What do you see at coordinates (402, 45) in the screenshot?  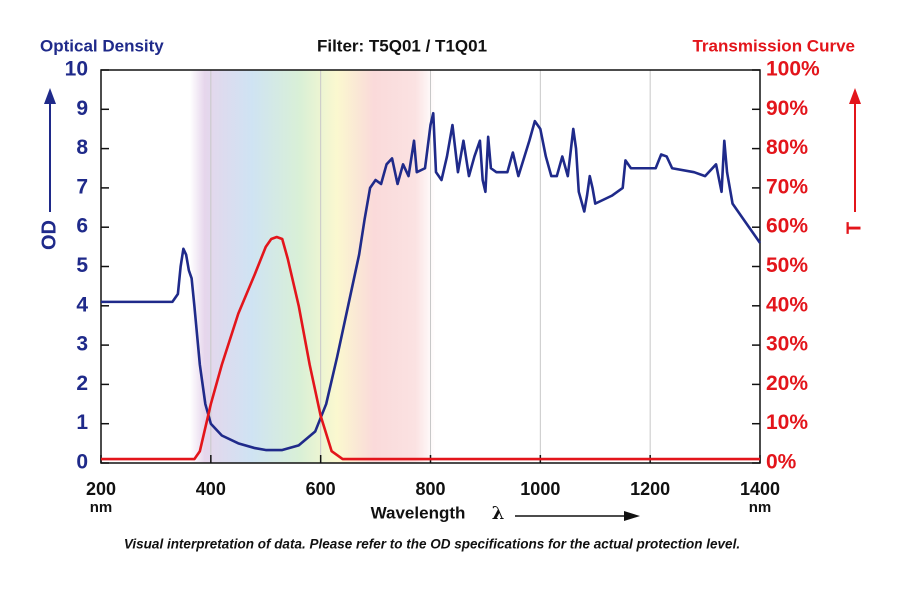 I see `chart-title: Filter: T5Q01 / T1Q01` at bounding box center [402, 45].